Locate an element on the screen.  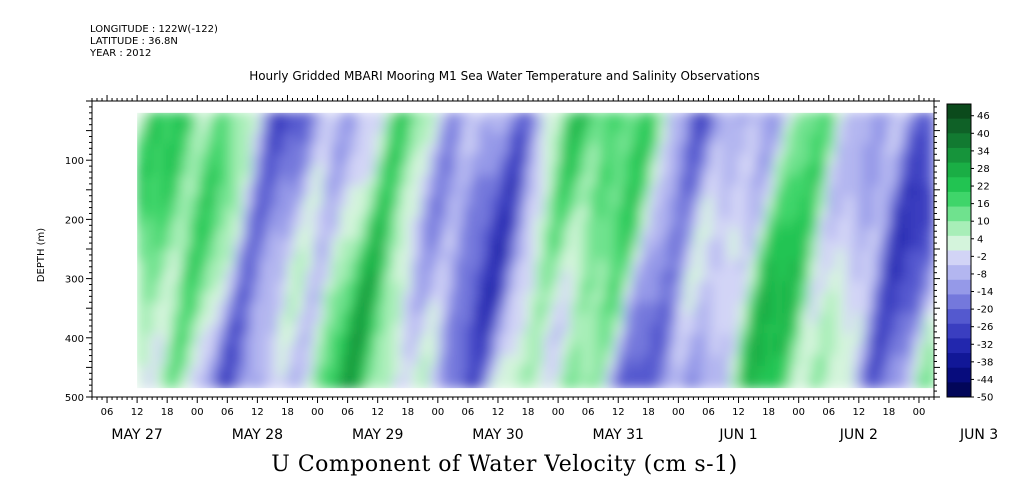
colorbar-label: -20 is located at coordinates (985, 310).